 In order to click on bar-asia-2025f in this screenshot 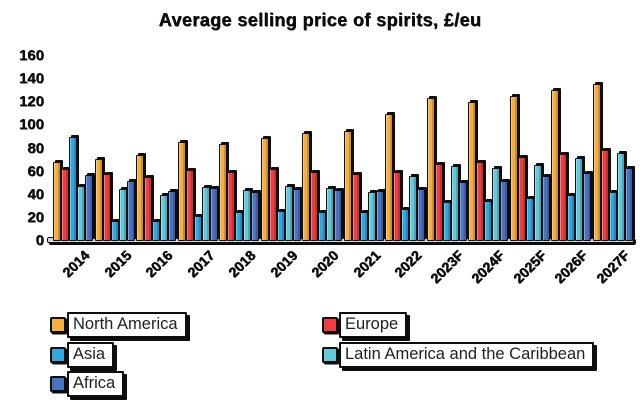, I will do `click(529, 219)`.